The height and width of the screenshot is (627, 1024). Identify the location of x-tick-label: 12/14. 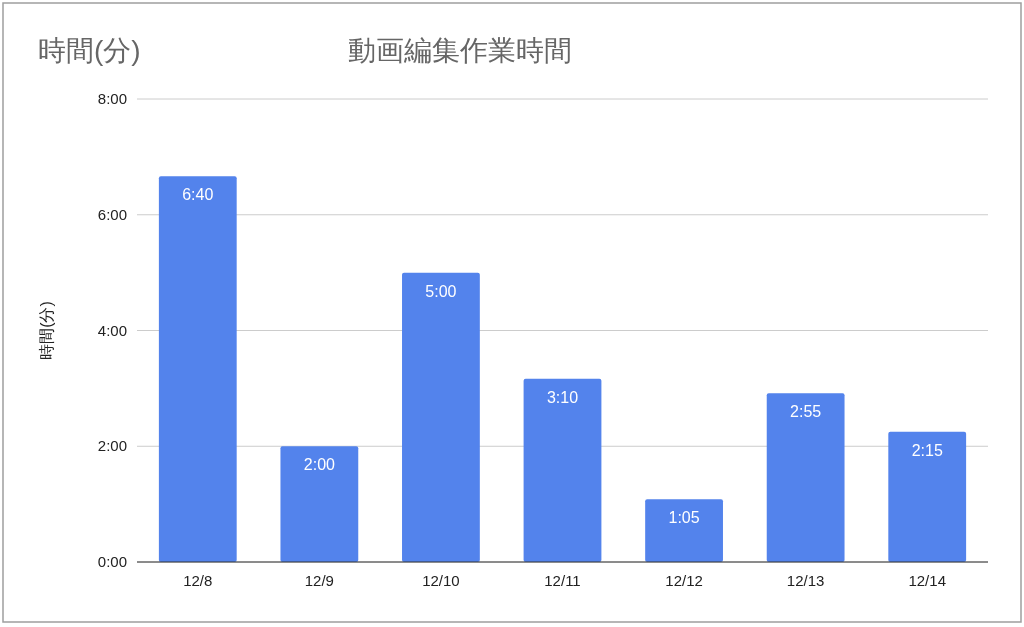
(927, 580).